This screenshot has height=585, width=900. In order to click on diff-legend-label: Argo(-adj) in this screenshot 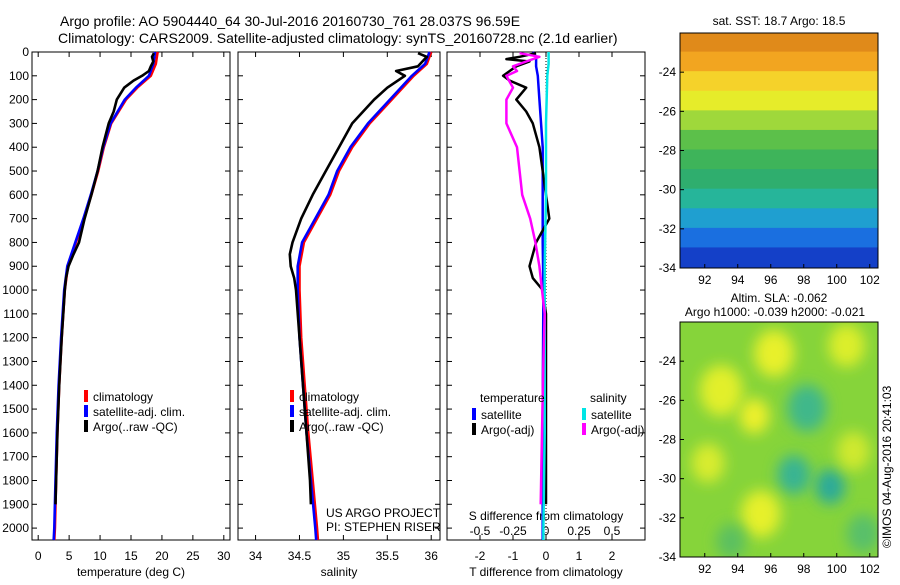, I will do `click(617, 430)`.